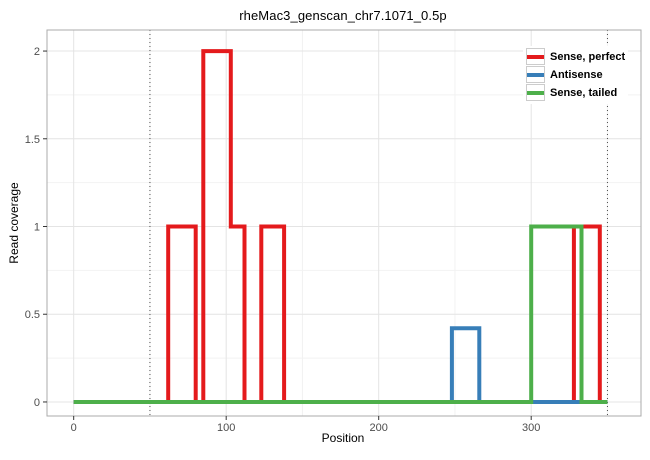 This screenshot has width=650, height=460. I want to click on legend-item-label: Sense, tailed, so click(584, 92).